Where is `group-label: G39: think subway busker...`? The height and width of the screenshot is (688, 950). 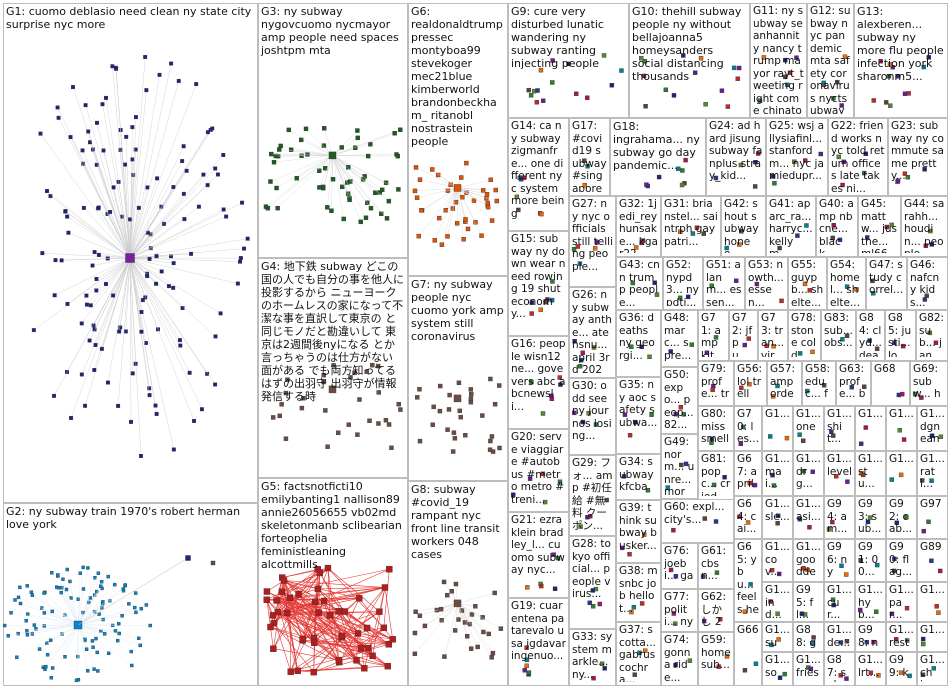 group-label: G39: think subway busker... is located at coordinates (638, 527).